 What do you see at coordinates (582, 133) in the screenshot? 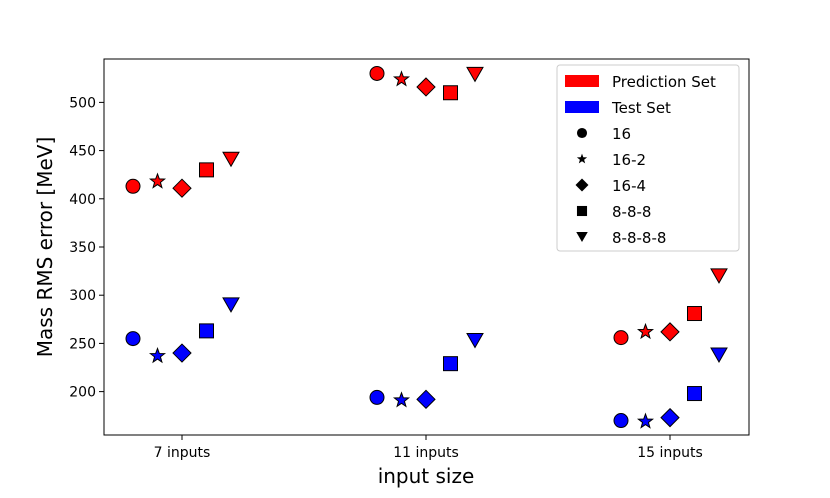
I see `legend-marker-circle` at bounding box center [582, 133].